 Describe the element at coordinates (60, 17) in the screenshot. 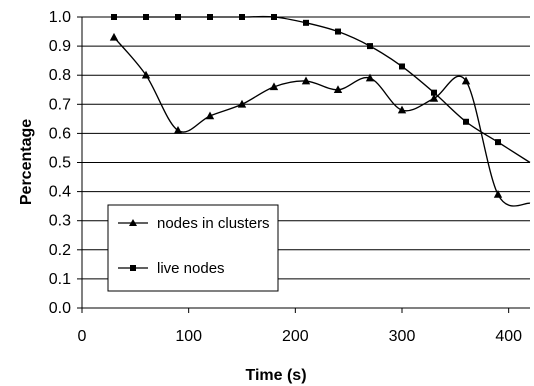

I see `y-tick-label: 1.0` at that location.